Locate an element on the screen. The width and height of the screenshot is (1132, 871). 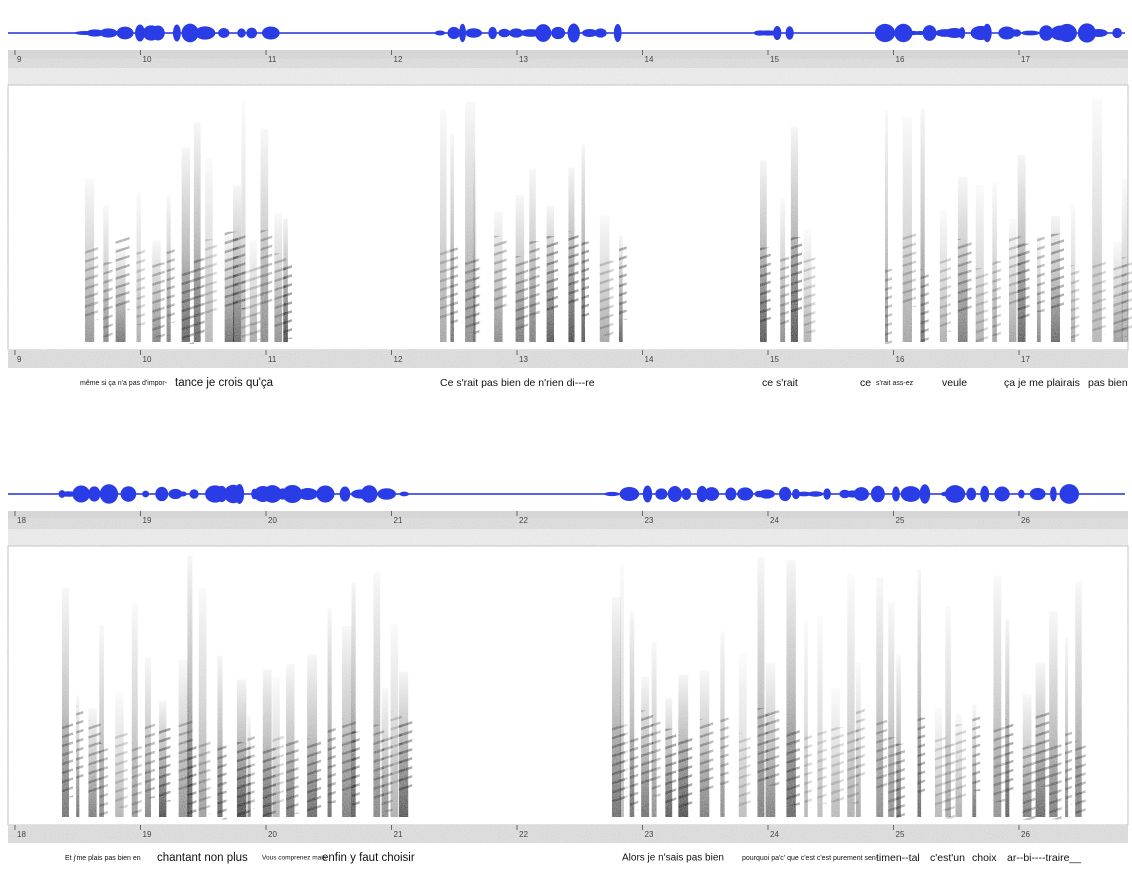
transcript-word: veule is located at coordinates (954, 383).